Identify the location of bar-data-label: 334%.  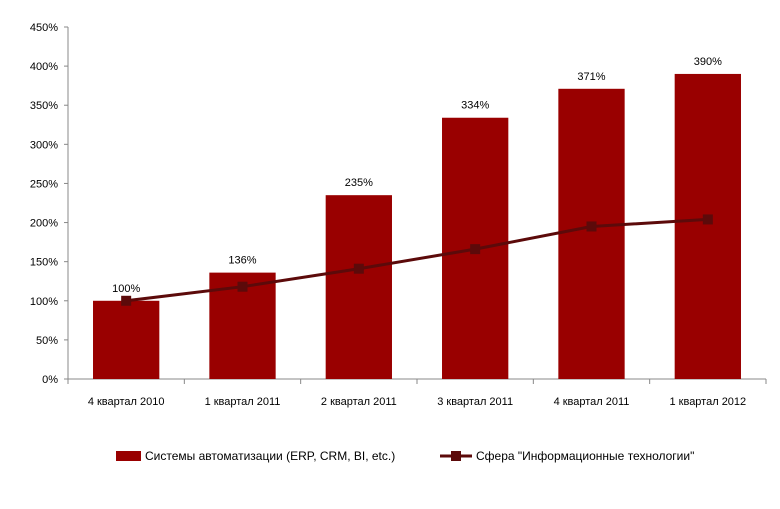
(475, 106).